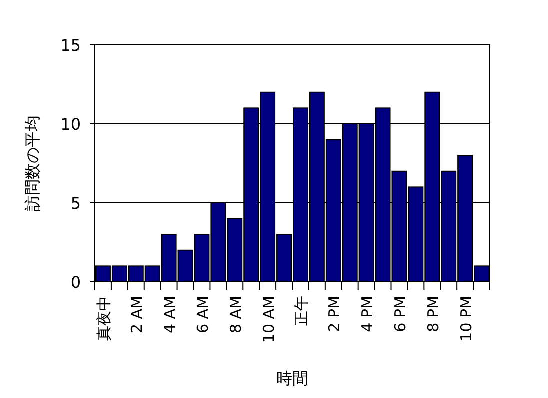 The image size is (548, 398). What do you see at coordinates (75, 282) in the screenshot?
I see `y-tick-label: 0` at bounding box center [75, 282].